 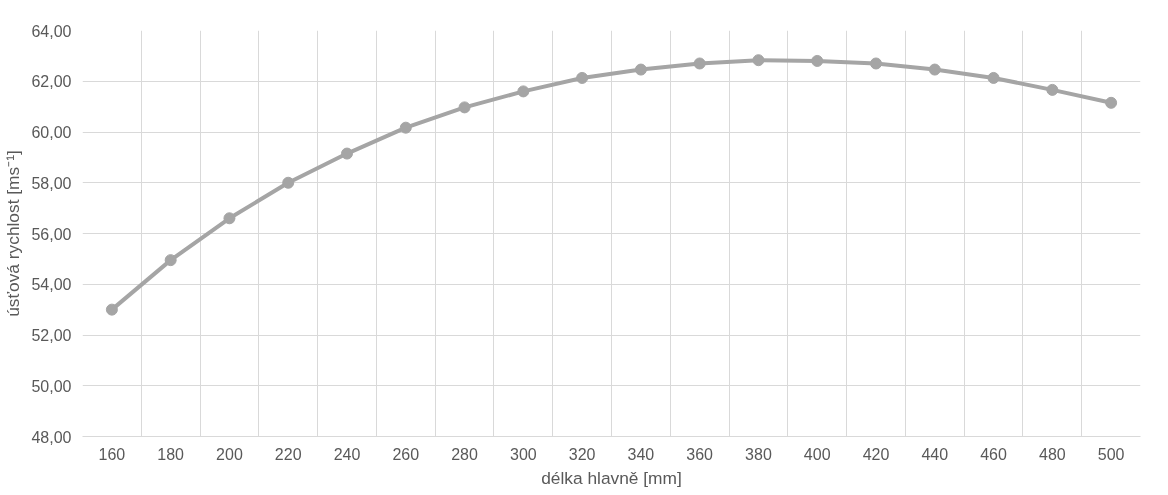 What do you see at coordinates (935, 454) in the screenshot?
I see `x-tick-label: 440` at bounding box center [935, 454].